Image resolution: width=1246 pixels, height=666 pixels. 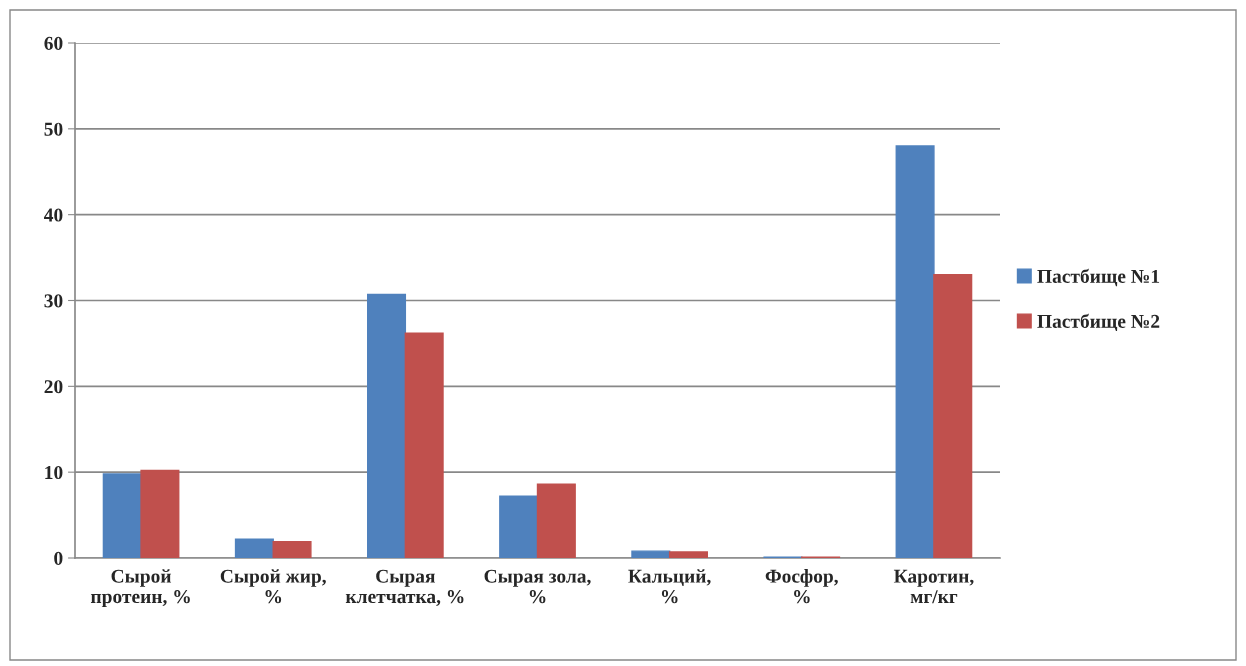 What do you see at coordinates (1098, 322) in the screenshot?
I see `legend-label: Пастбище №2` at bounding box center [1098, 322].